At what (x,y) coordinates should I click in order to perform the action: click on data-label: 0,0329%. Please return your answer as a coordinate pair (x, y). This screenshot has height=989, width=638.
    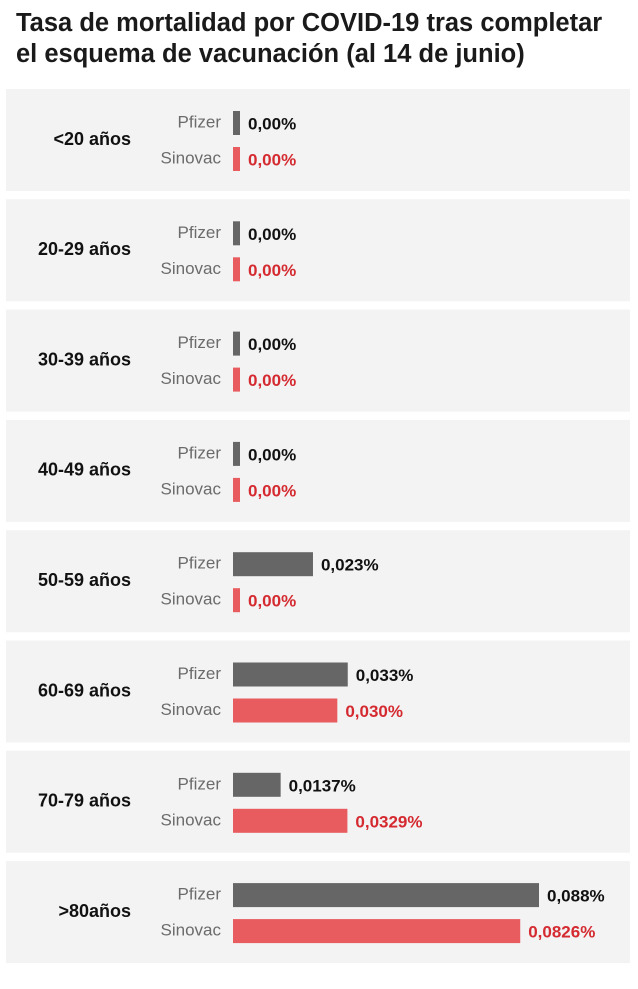
    Looking at the image, I should click on (388, 821).